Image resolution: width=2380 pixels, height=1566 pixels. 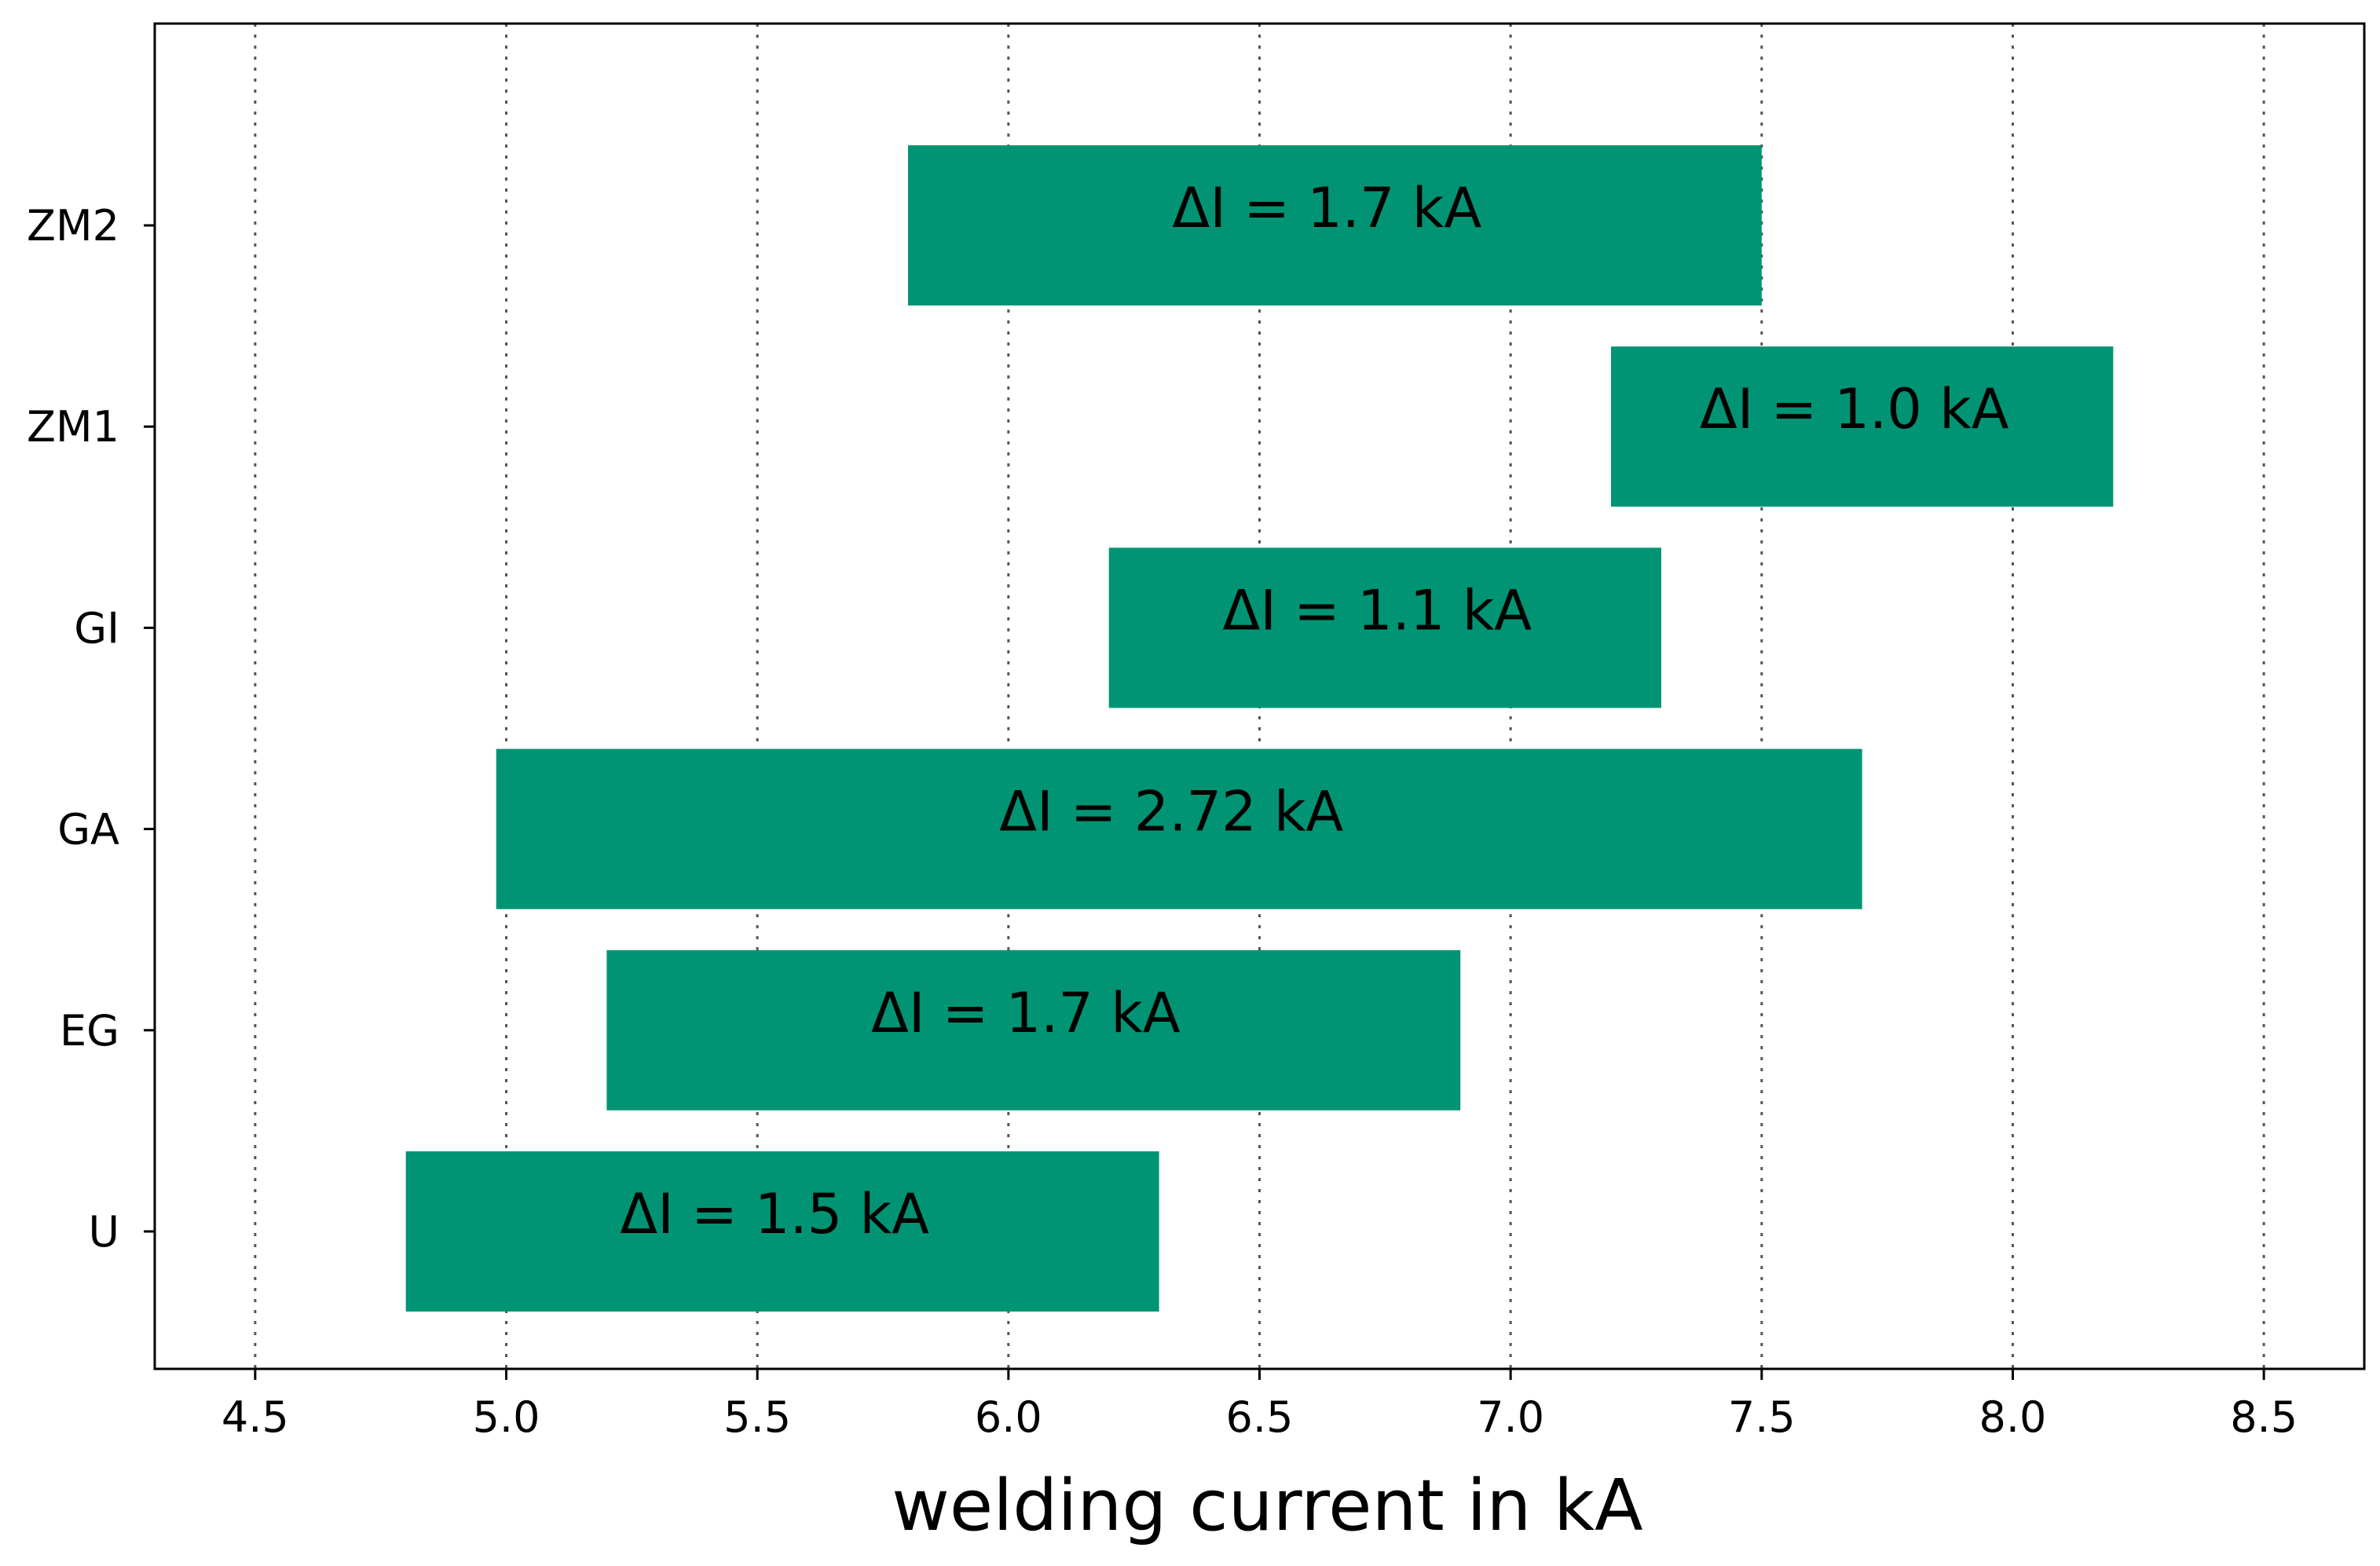 I want to click on x-tick-label: 4.5, so click(x=255, y=1417).